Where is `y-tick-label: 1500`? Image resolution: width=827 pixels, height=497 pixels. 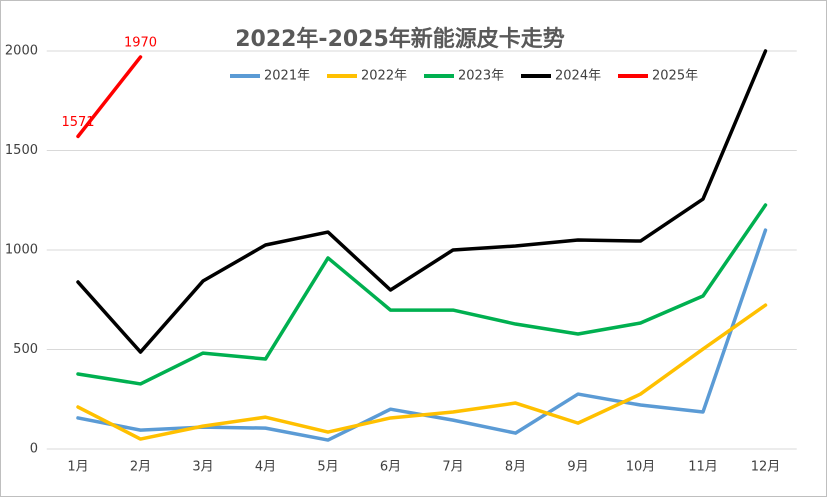 y-tick-label: 1500 is located at coordinates (21, 150).